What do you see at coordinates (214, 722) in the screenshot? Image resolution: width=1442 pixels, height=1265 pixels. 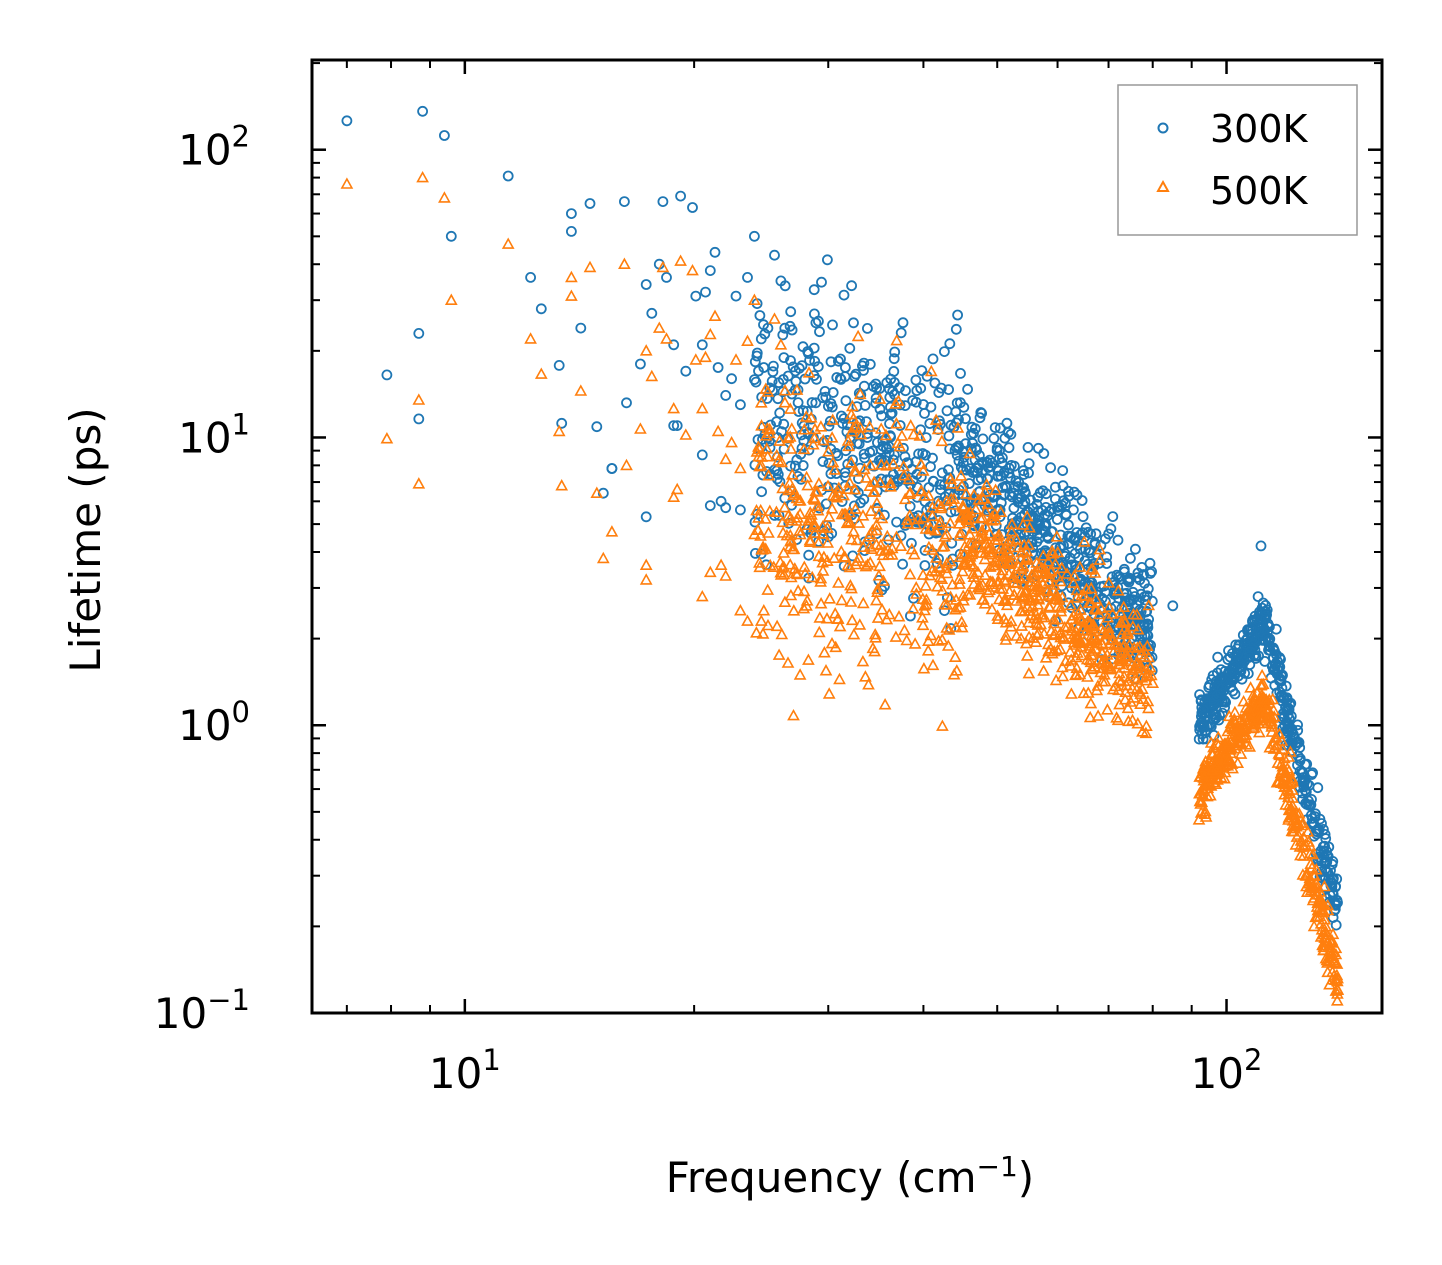 I see `y-tick-label: 100` at bounding box center [214, 722].